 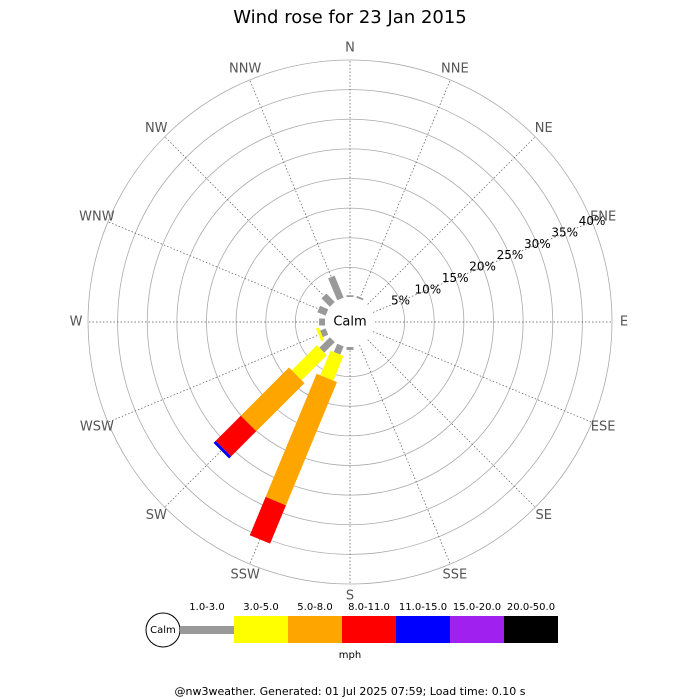 I want to click on direction-label: WNW, so click(x=97, y=217).